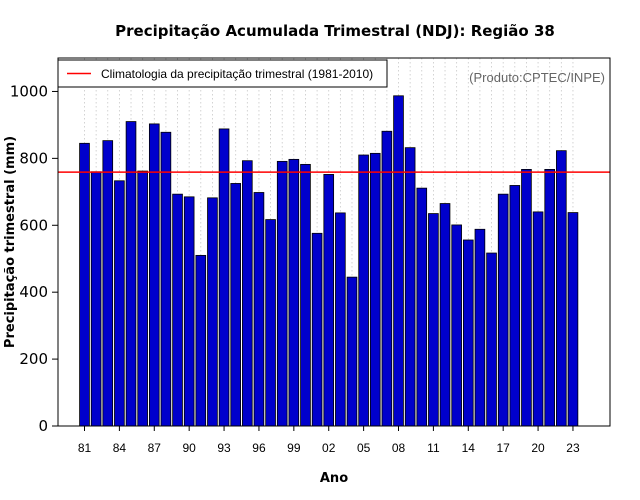 The width and height of the screenshot is (640, 500). Describe the element at coordinates (469, 448) in the screenshot. I see `x-tick-label-2014: 14` at that location.